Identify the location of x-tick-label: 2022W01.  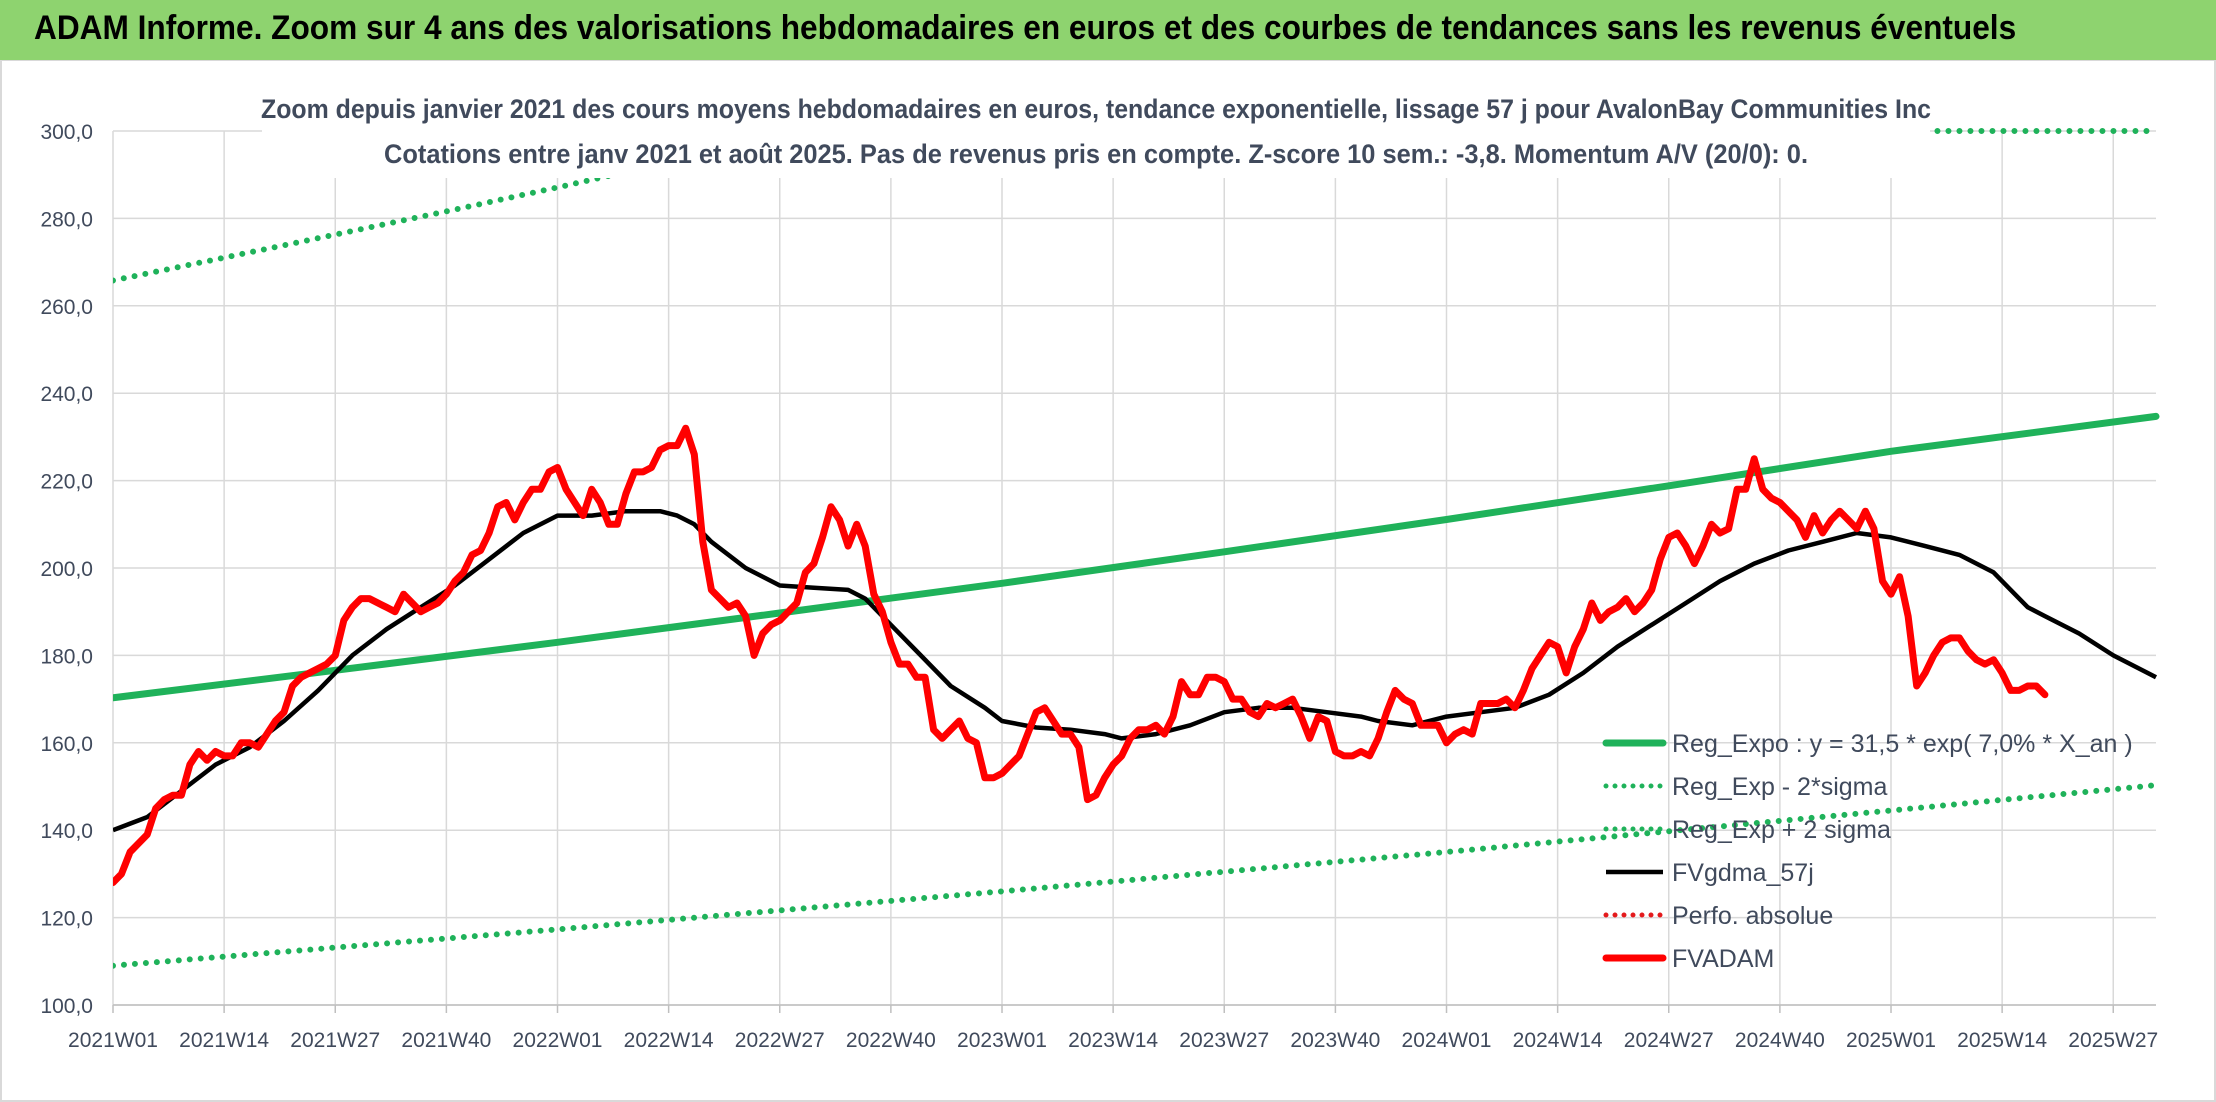
(558, 1040).